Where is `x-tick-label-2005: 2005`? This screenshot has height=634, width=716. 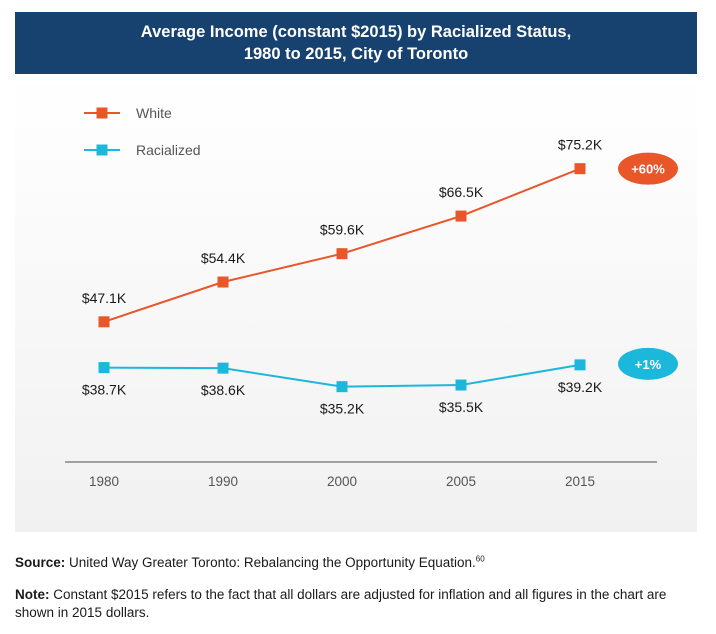 x-tick-label-2005: 2005 is located at coordinates (461, 481).